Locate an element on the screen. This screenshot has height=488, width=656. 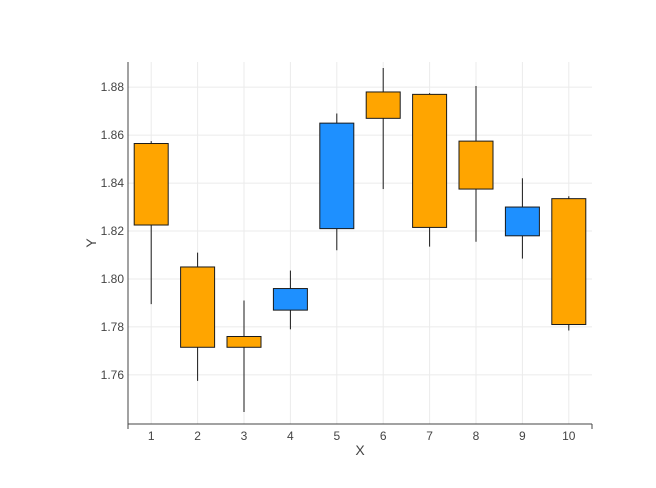
x-tick-label: 7 is located at coordinates (429, 436).